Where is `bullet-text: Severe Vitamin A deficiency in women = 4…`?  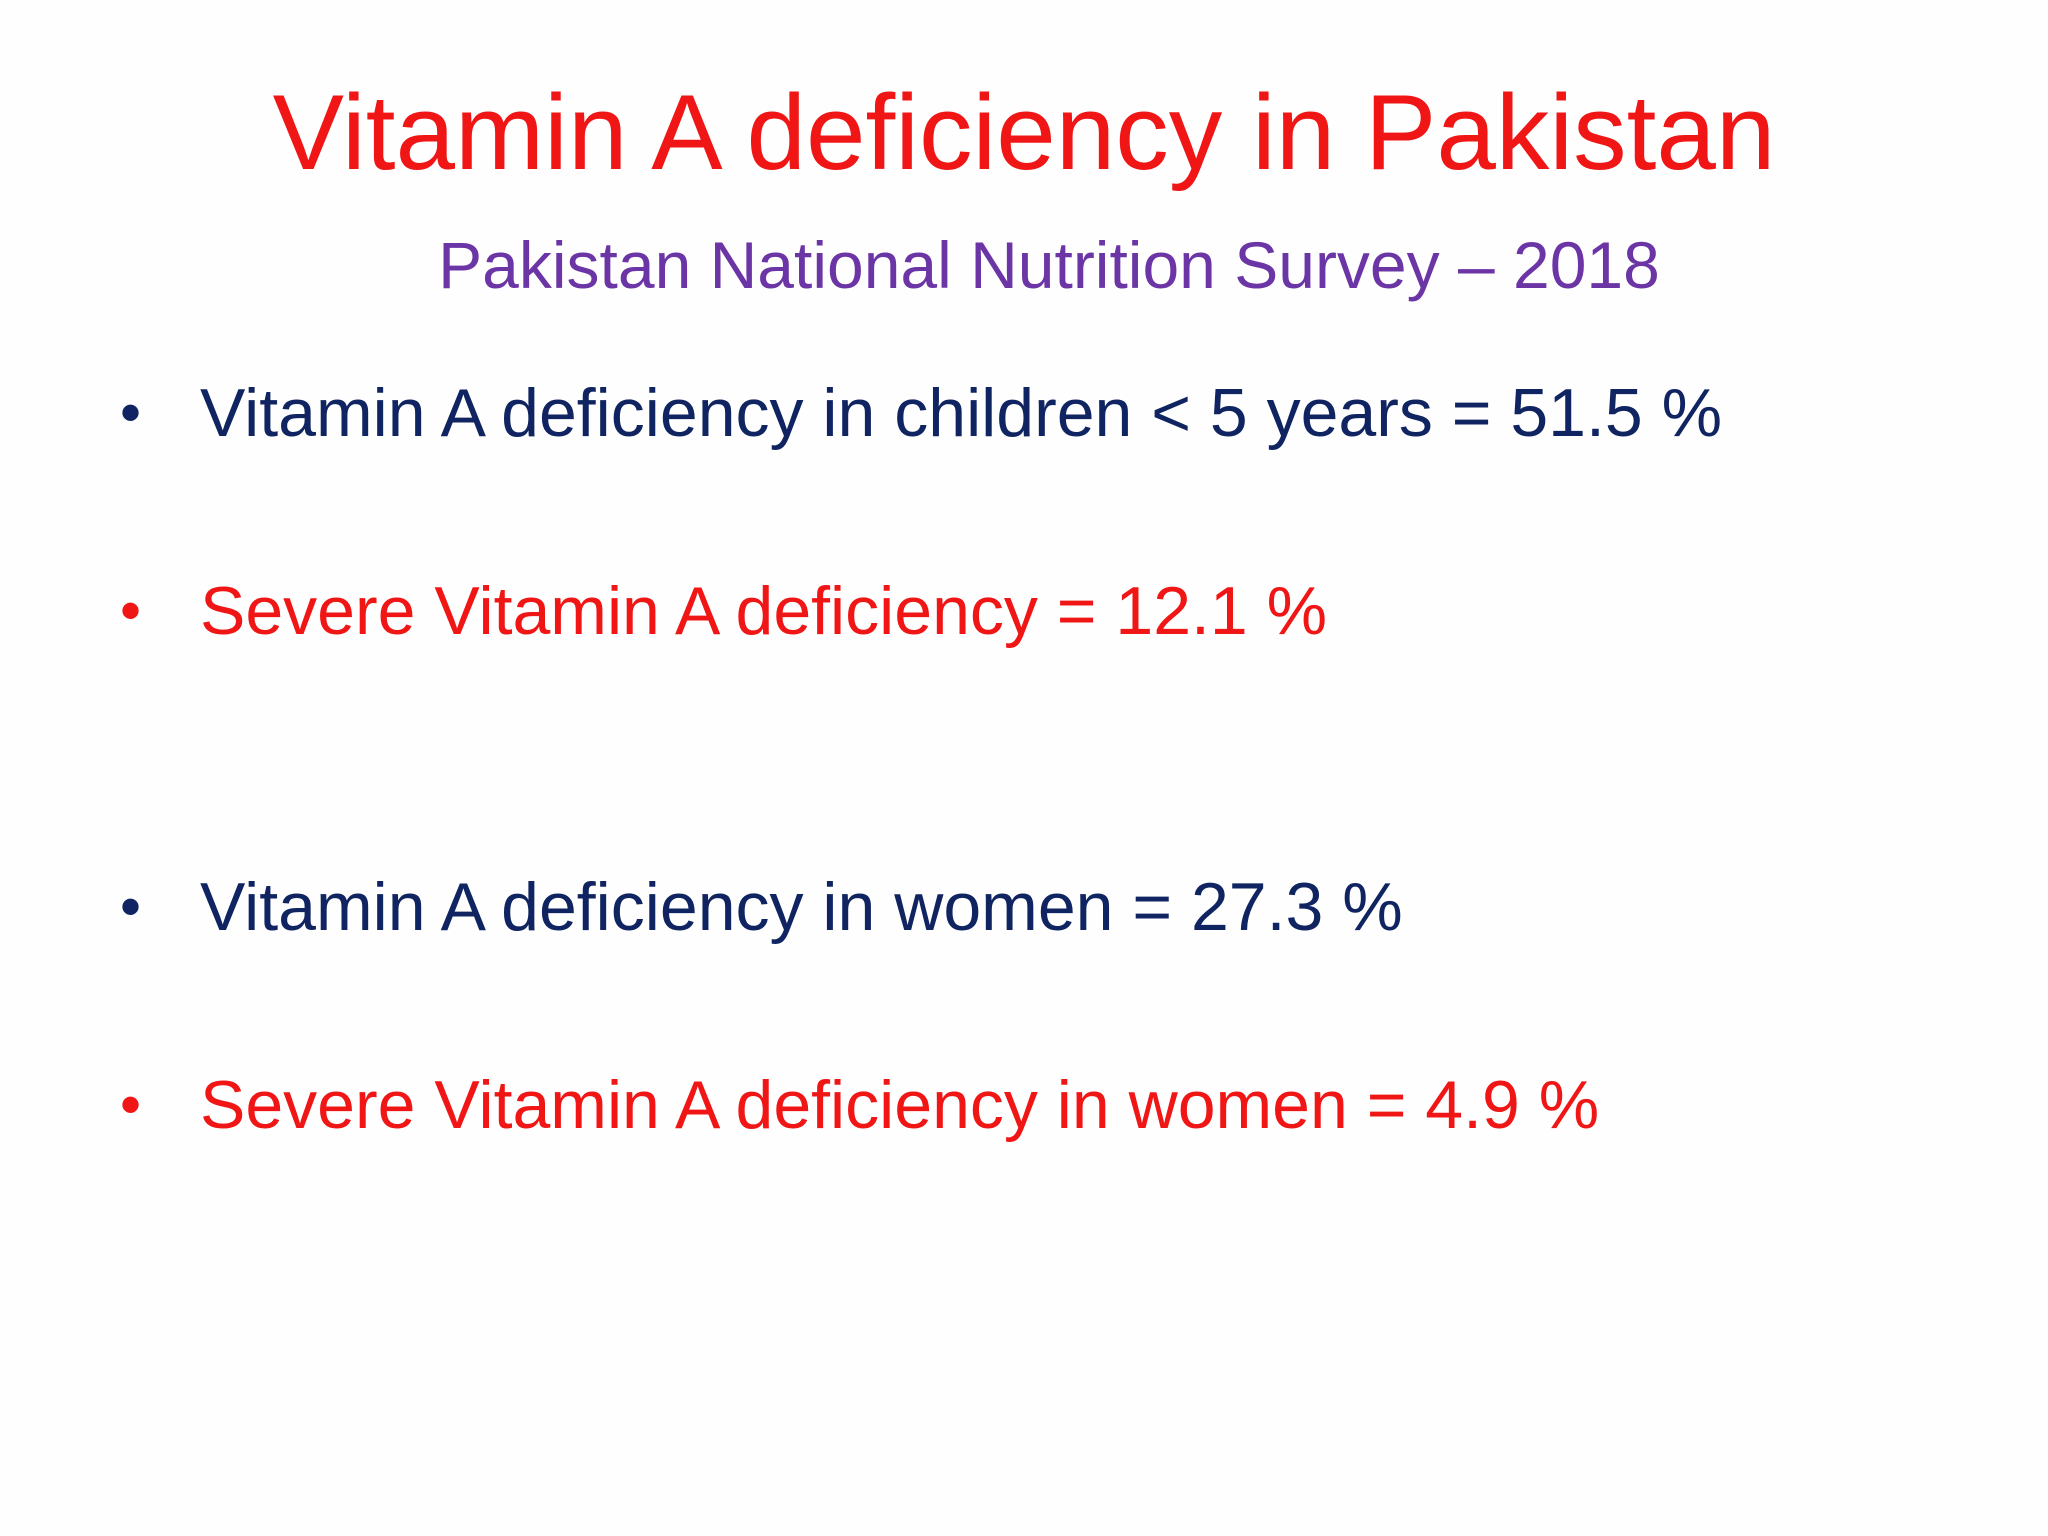 bullet-text: Severe Vitamin A deficiency in women = 4… is located at coordinates (900, 1105).